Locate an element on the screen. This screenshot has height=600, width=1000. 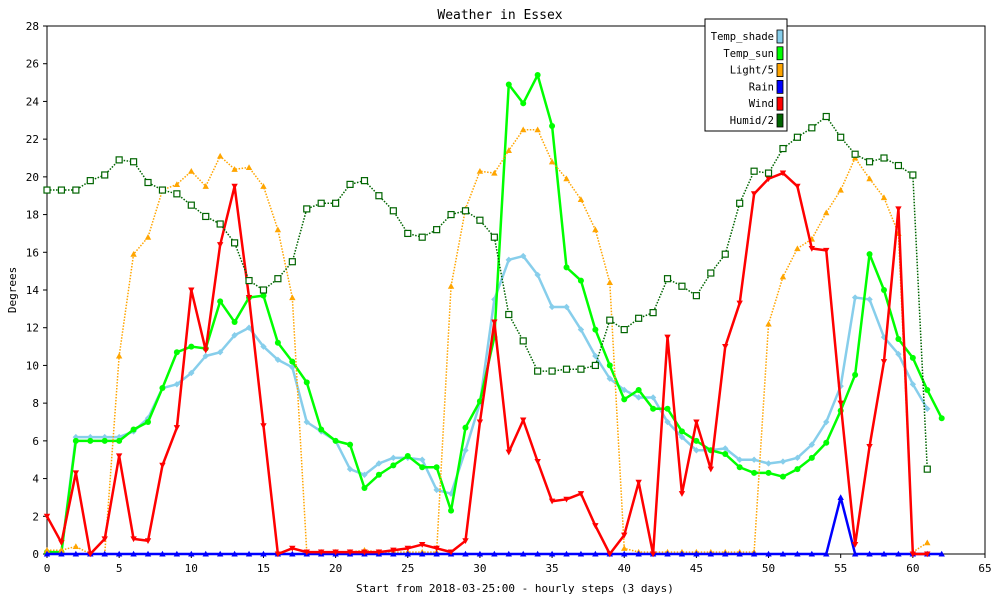
x-tick-label: 0 is located at coordinates (47, 568).